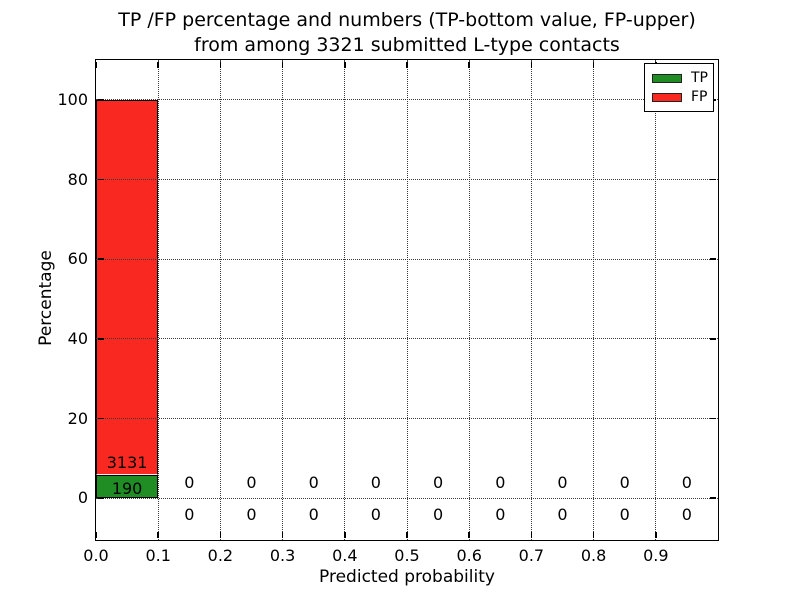  What do you see at coordinates (77, 179) in the screenshot?
I see `y-tick-label: 80` at bounding box center [77, 179].